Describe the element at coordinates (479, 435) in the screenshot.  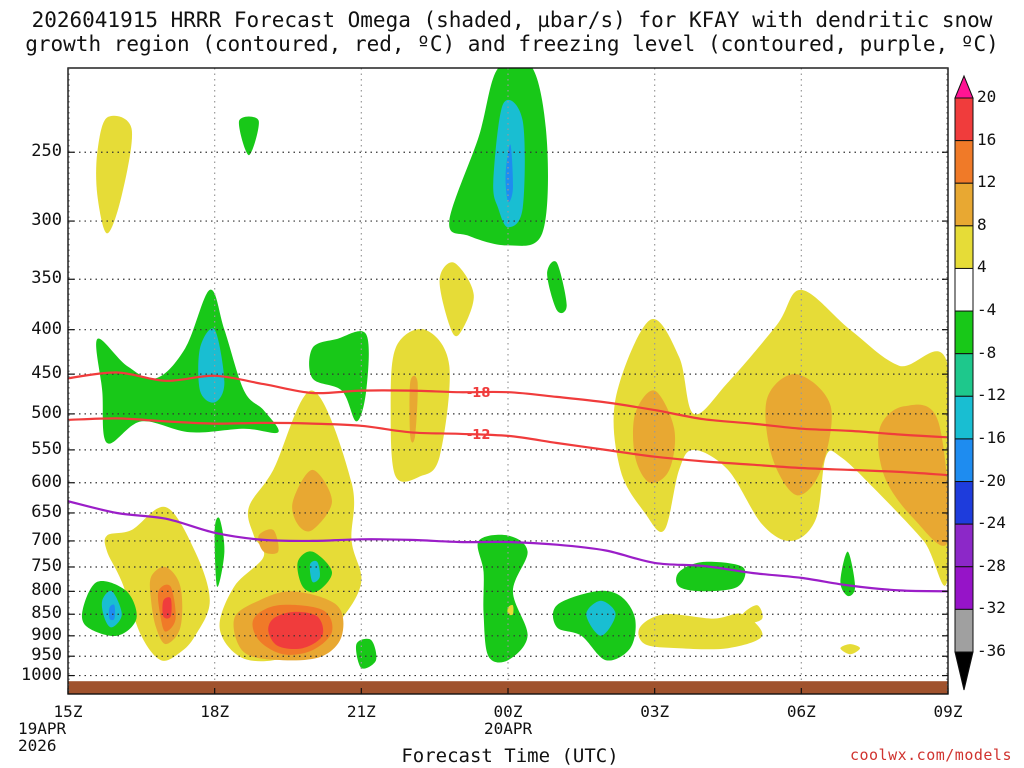
I see `contour-label: -12` at that location.